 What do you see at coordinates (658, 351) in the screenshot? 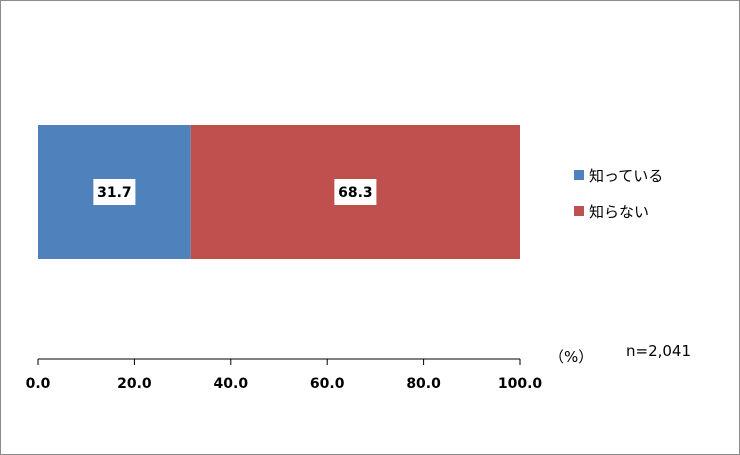
I see `sample-size-label: n=2,041` at bounding box center [658, 351].